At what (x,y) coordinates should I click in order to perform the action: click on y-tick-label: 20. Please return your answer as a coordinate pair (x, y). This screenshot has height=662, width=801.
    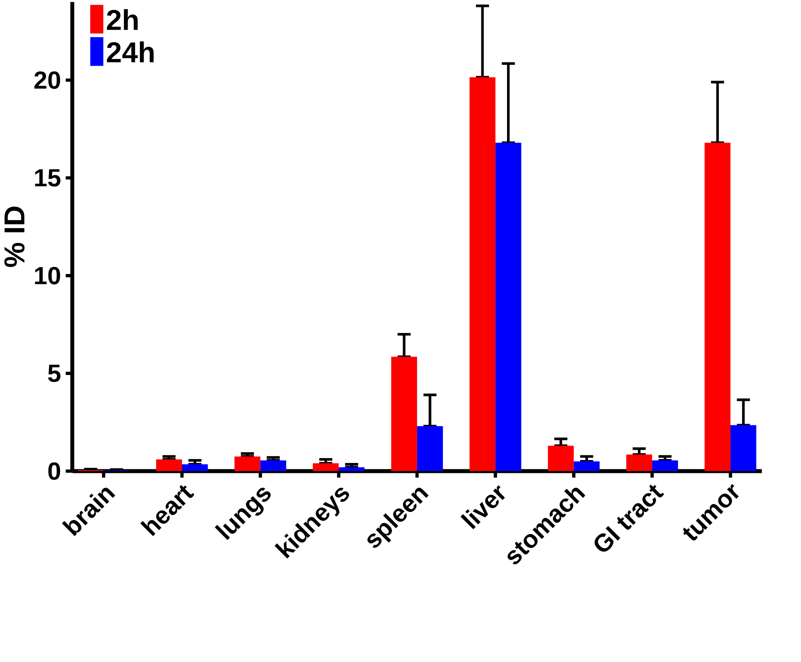
    Looking at the image, I should click on (47, 81).